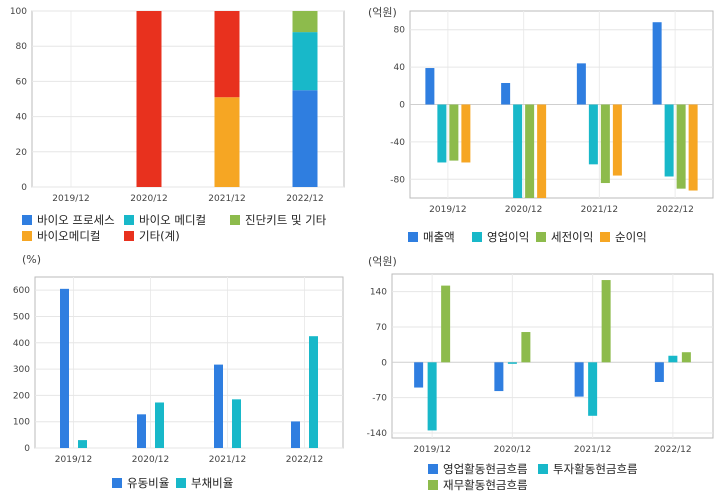 Image resolution: width=720 pixels, height=496 pixels. Describe the element at coordinates (397, 143) in the screenshot. I see `y-tick-label: -40` at that location.